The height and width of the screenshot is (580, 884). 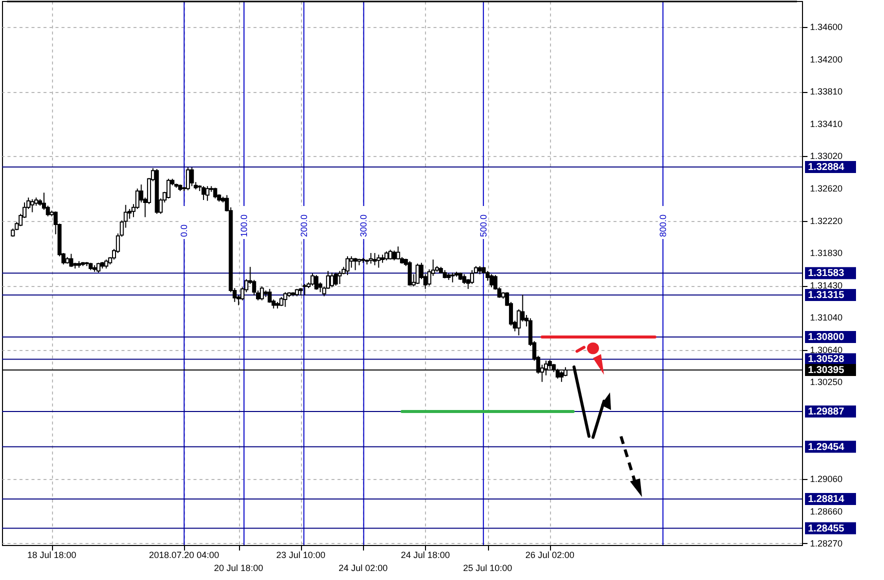 What do you see at coordinates (826, 221) in the screenshot?
I see `y-tick-label: 1.32220` at bounding box center [826, 221].